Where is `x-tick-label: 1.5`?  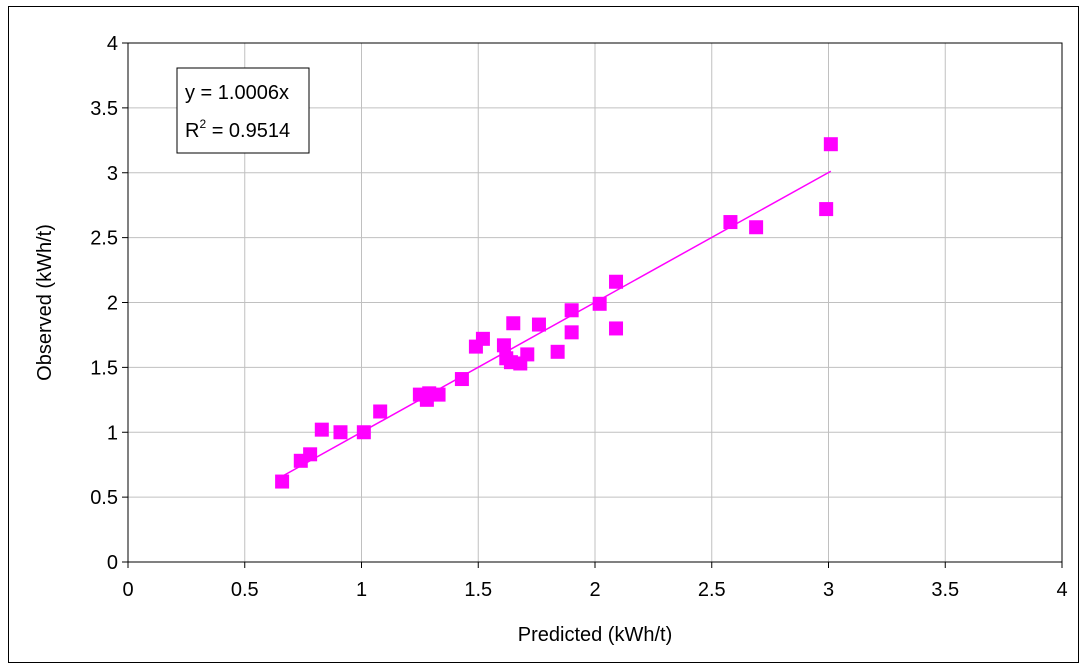
x-tick-label: 1.5 is located at coordinates (478, 590).